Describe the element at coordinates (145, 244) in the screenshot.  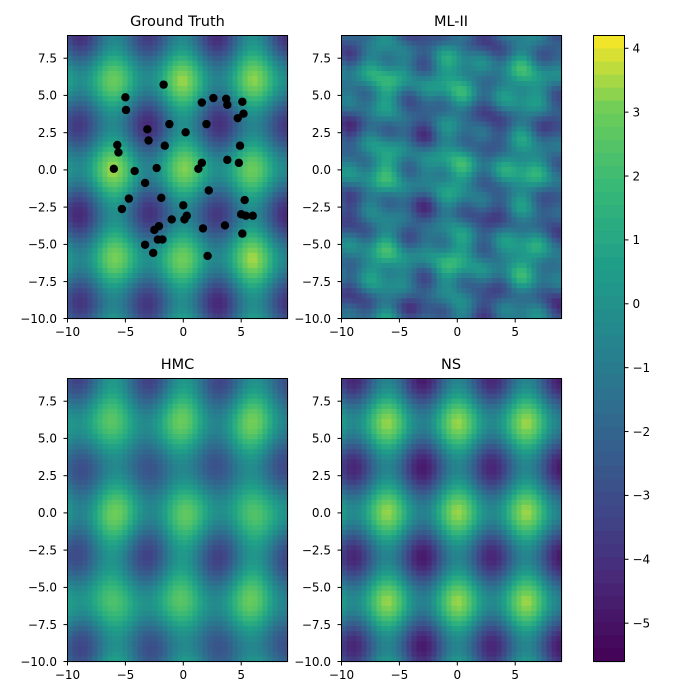
I see `scatter-point` at that location.